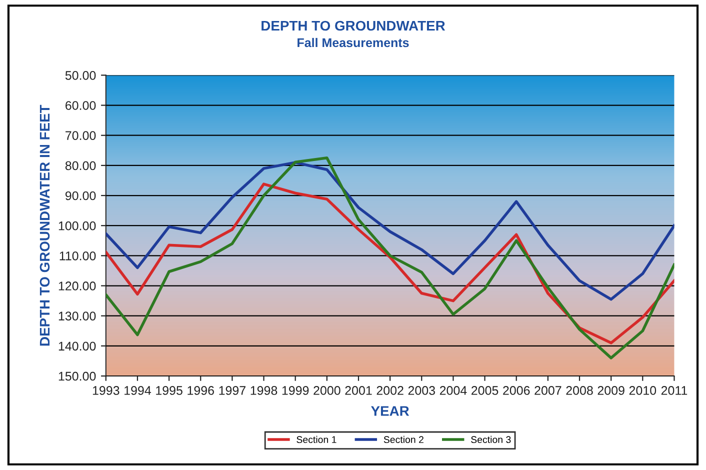 The width and height of the screenshot is (706, 470). I want to click on x-tick-label: 1993, so click(106, 390).